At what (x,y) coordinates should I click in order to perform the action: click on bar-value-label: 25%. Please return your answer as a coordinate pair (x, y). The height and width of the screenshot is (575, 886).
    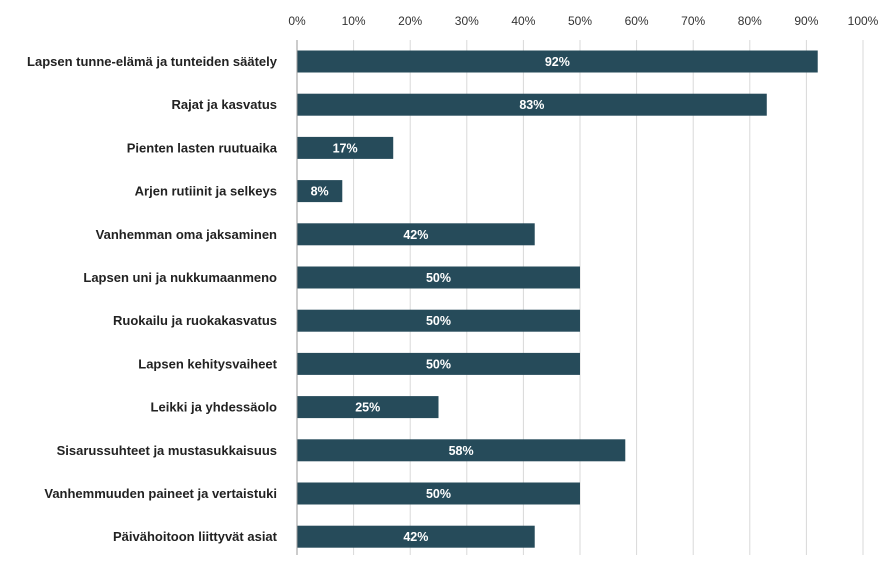
    Looking at the image, I should click on (367, 408).